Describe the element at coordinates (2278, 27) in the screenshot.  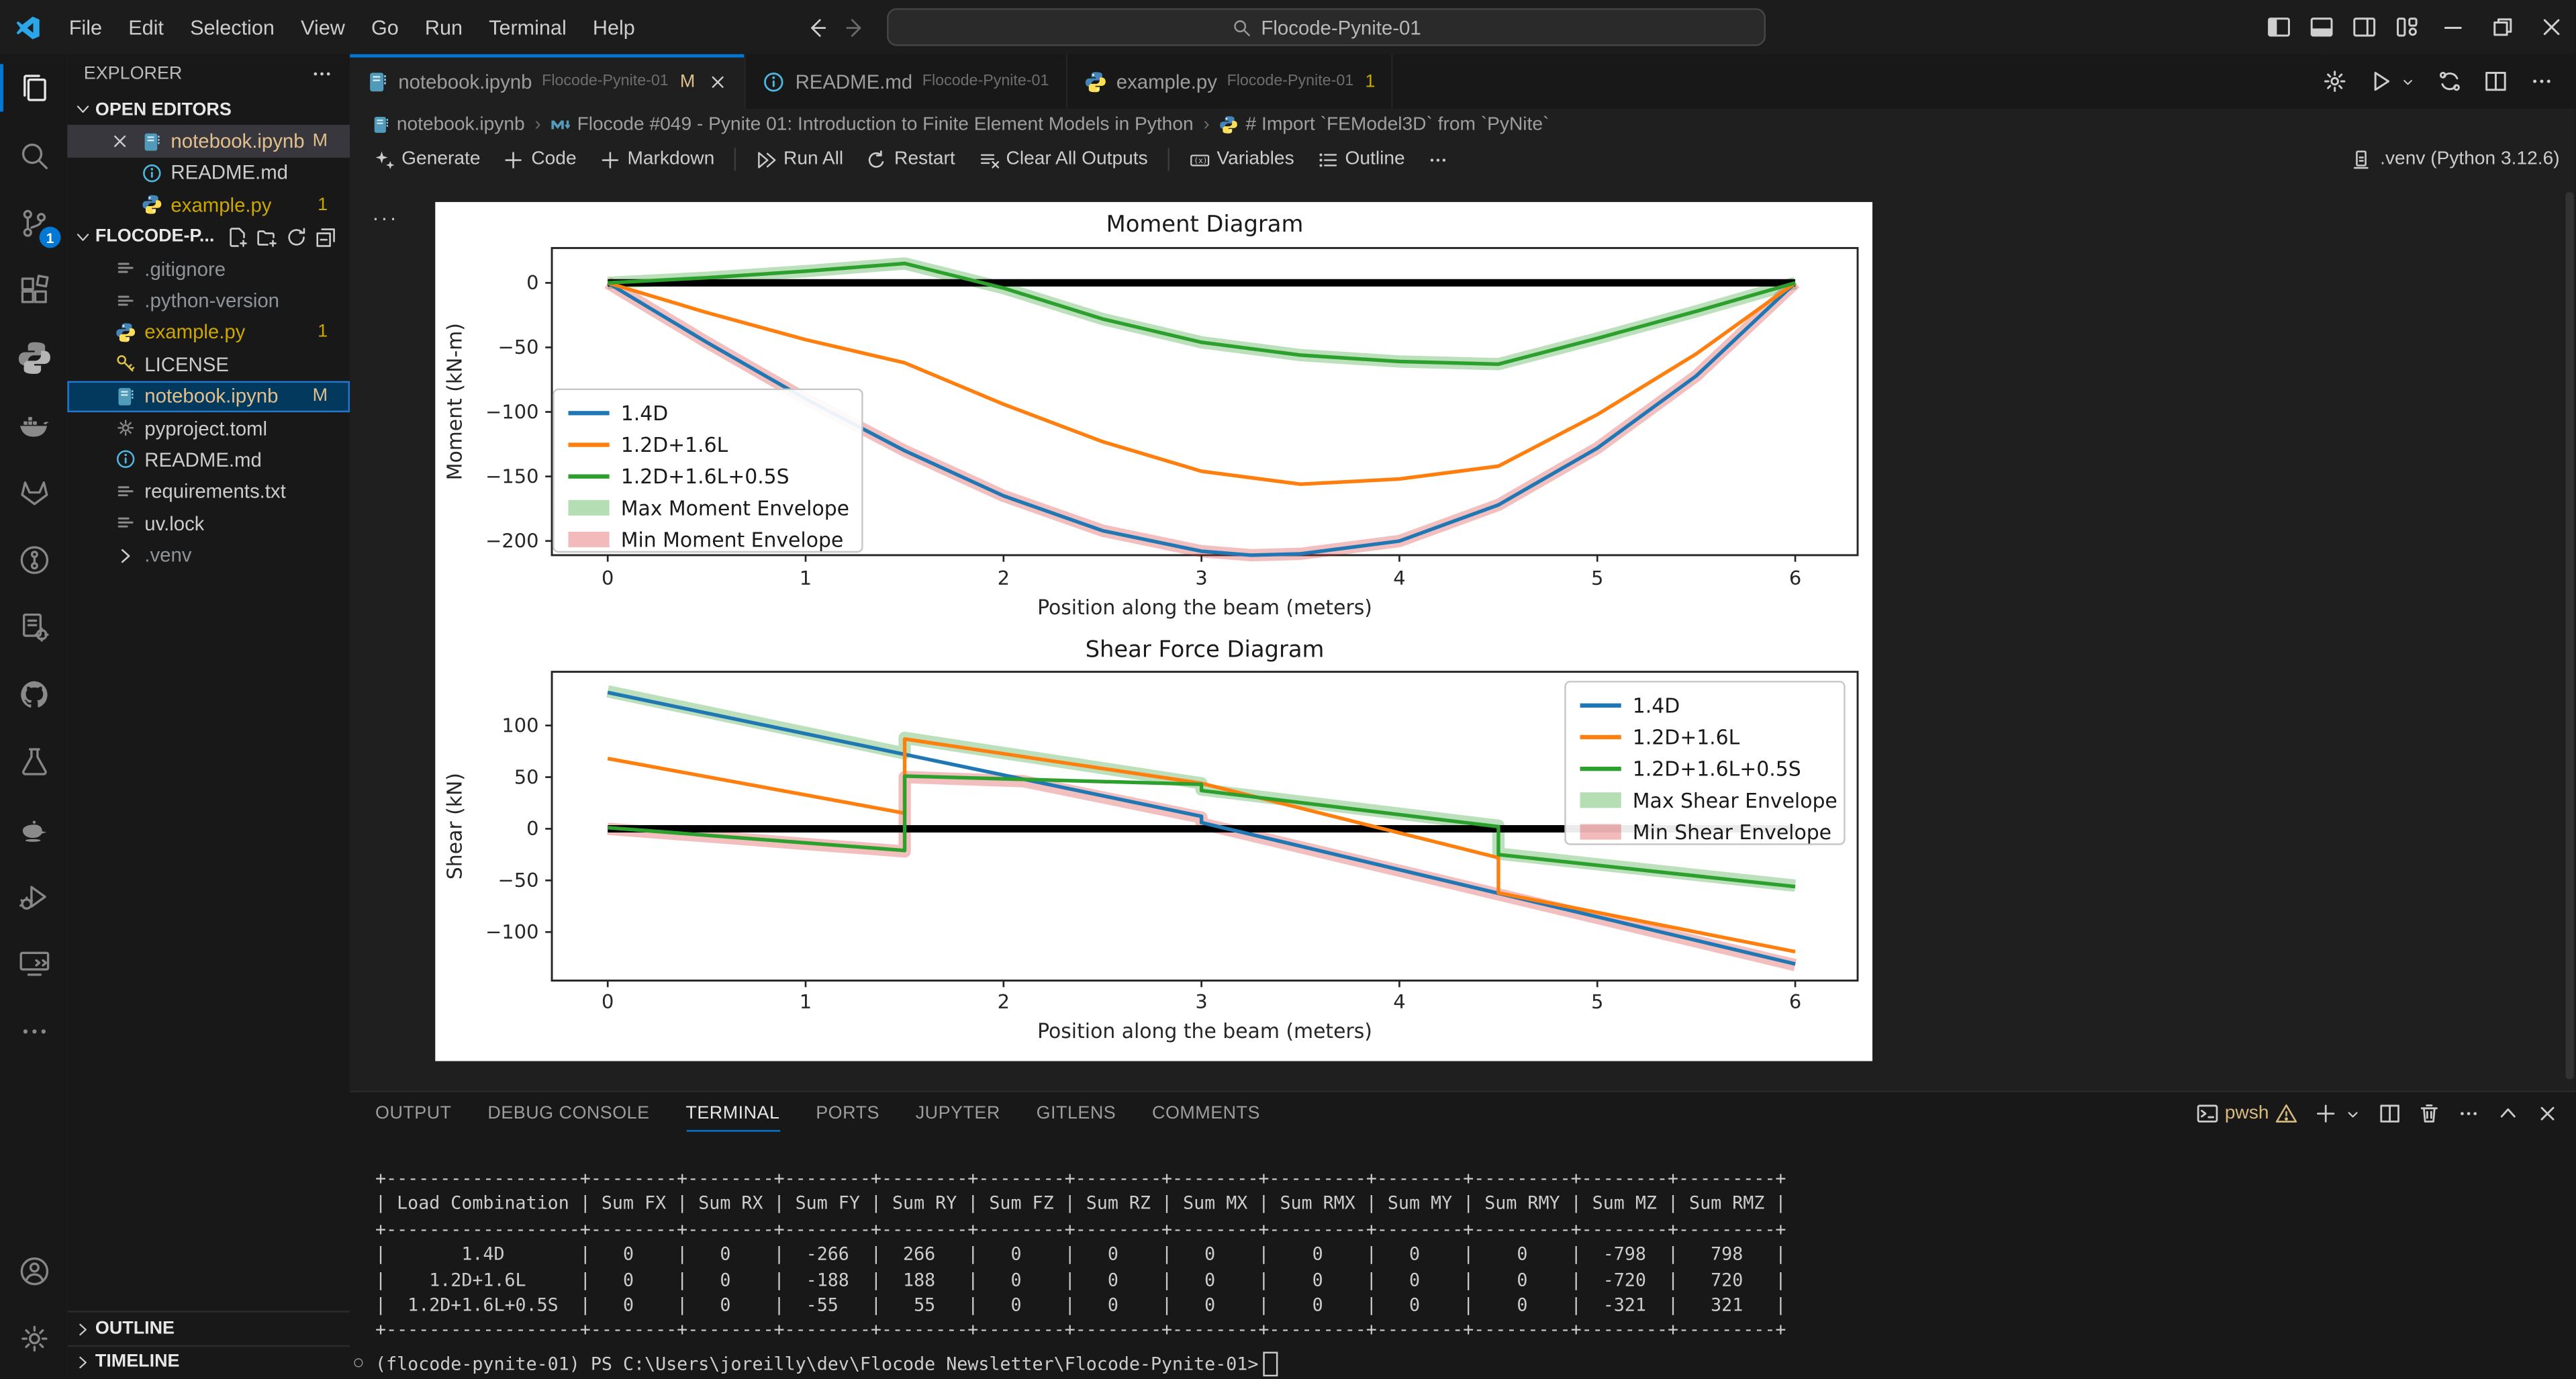
I see `toggle-sidebar-button` at that location.